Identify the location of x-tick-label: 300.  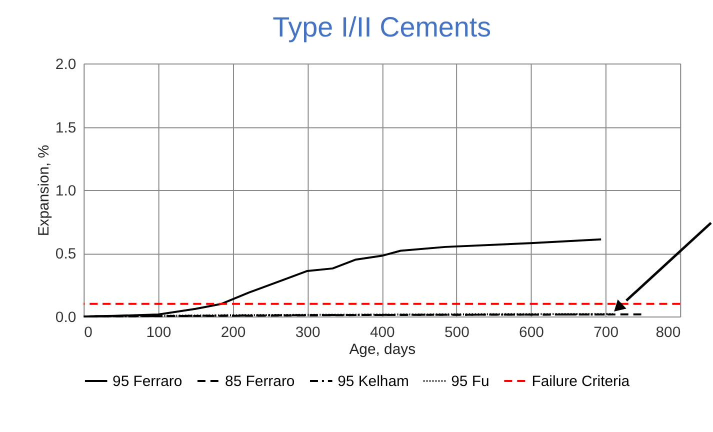
(307, 332).